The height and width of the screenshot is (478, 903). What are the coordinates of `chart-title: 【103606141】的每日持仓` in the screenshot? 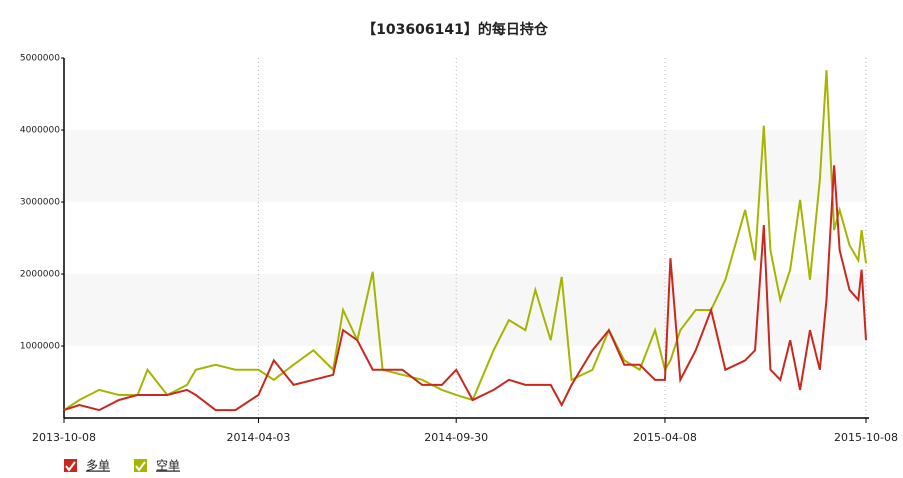 It's located at (455, 29).